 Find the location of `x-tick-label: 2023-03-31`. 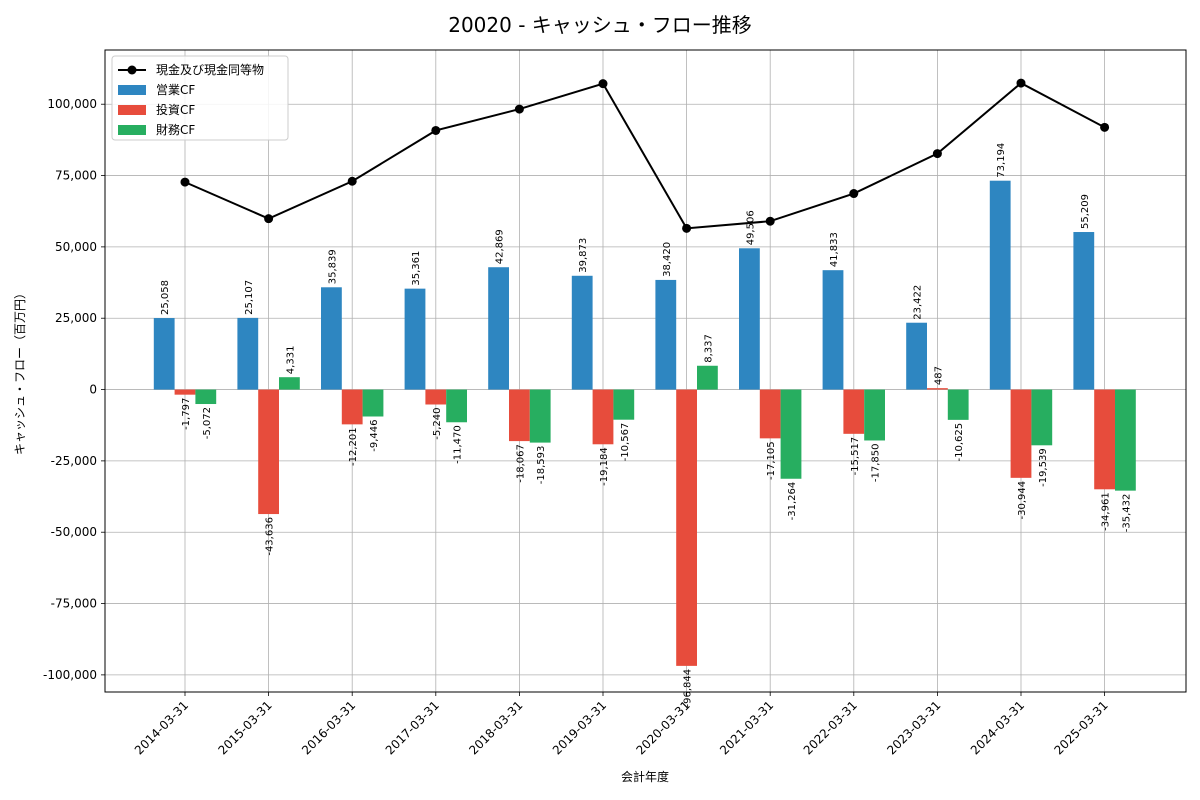

x-tick-label: 2023-03-31 is located at coordinates (913, 727).